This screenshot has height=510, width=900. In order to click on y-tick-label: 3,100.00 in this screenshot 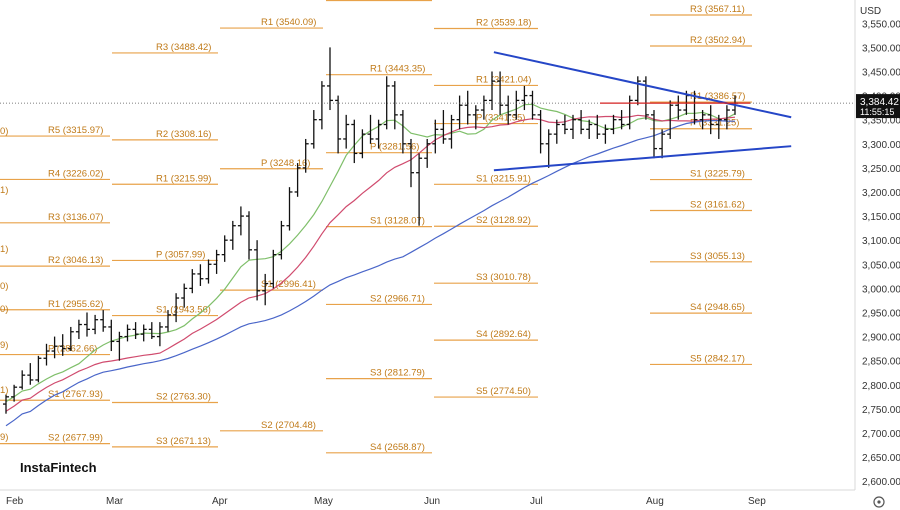, I will do `click(881, 241)`.